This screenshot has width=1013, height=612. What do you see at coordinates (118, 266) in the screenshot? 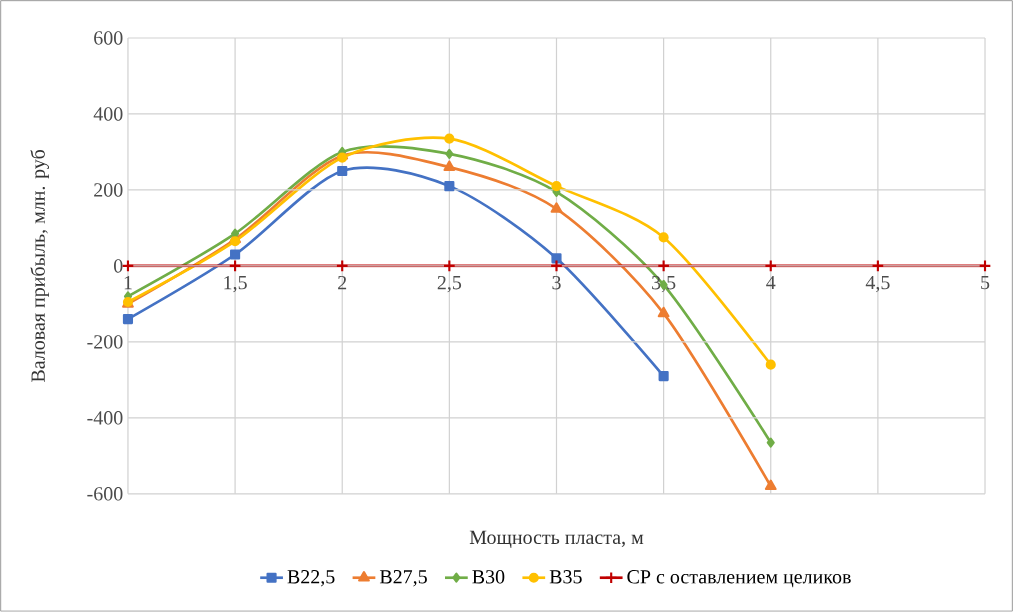
I see `y-tick-label: 0` at bounding box center [118, 266].